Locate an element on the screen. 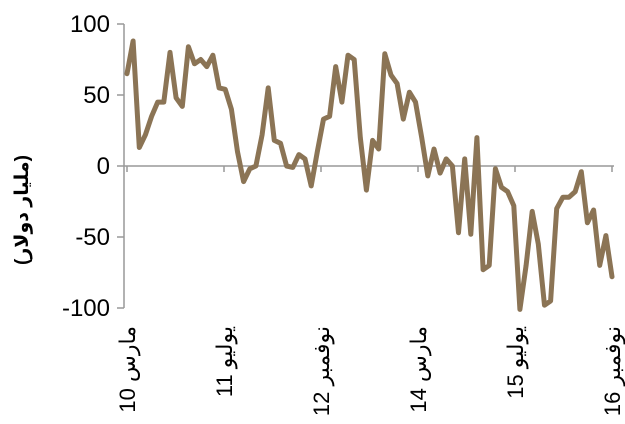 The image size is (625, 424). x-tick-label: نوفمبر 12 is located at coordinates (321, 371).